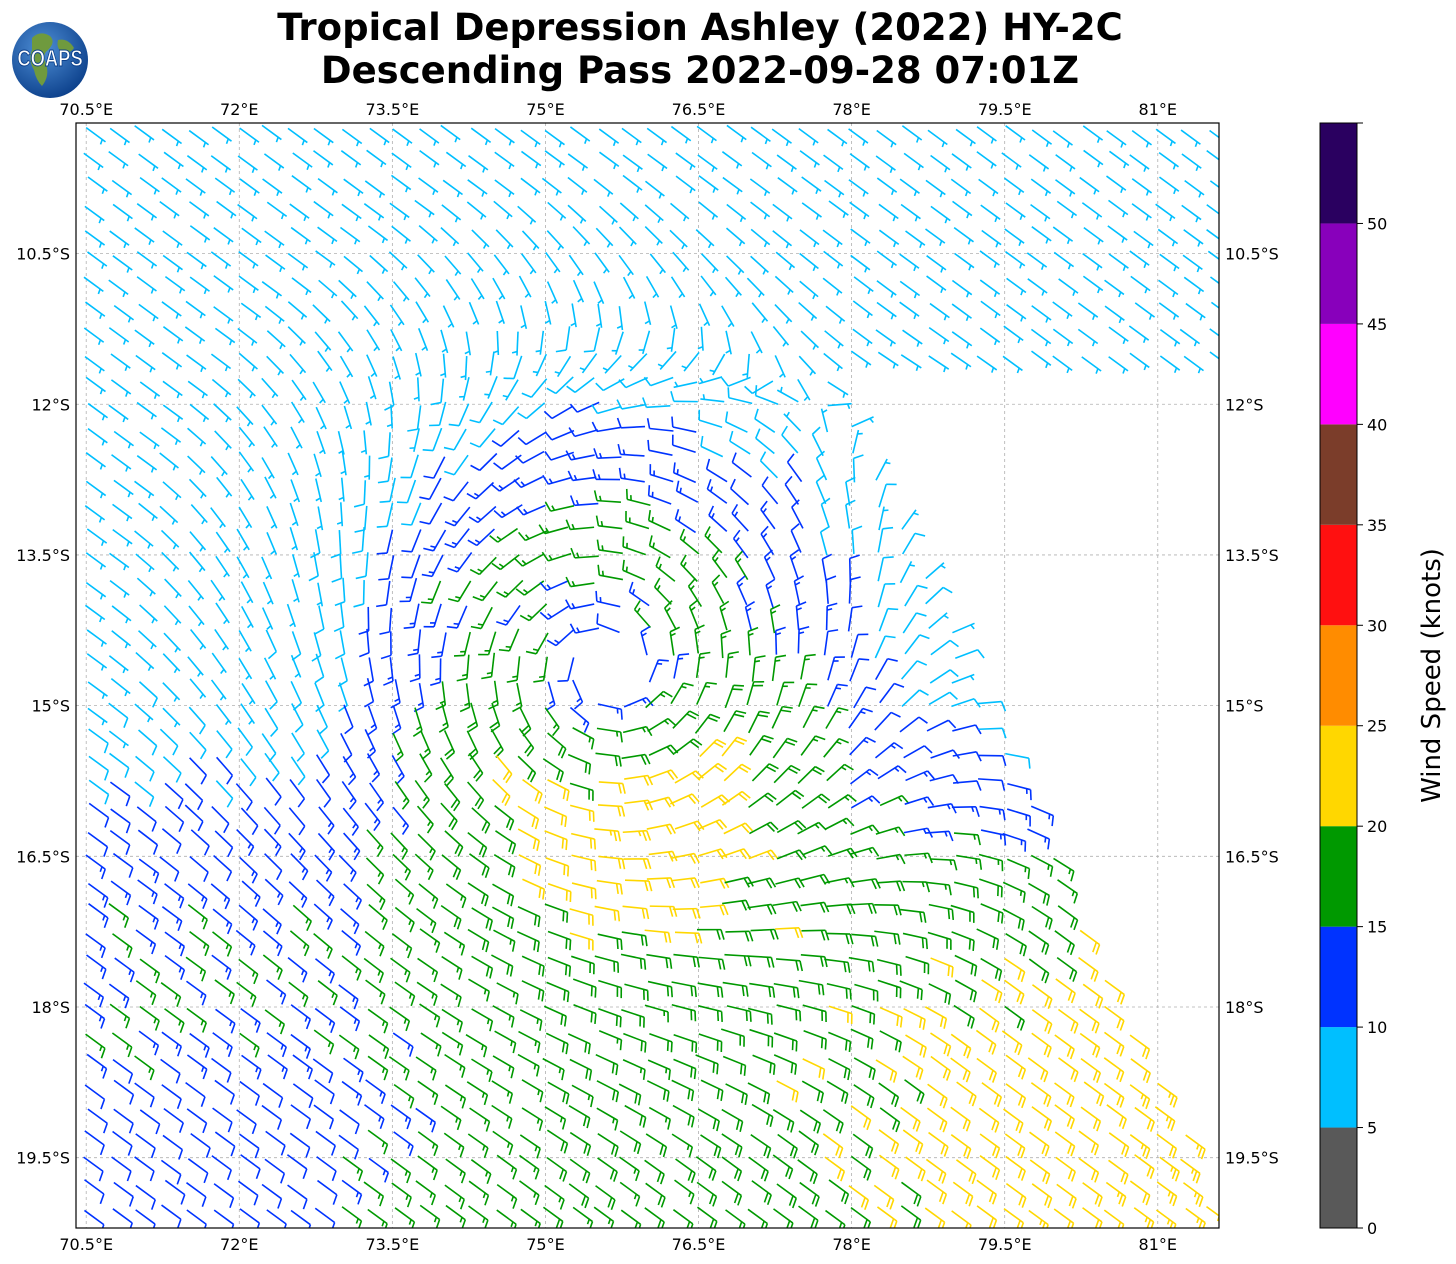 The height and width of the screenshot is (1264, 1456). I want to click on logo-text: COAPS, so click(49, 58).